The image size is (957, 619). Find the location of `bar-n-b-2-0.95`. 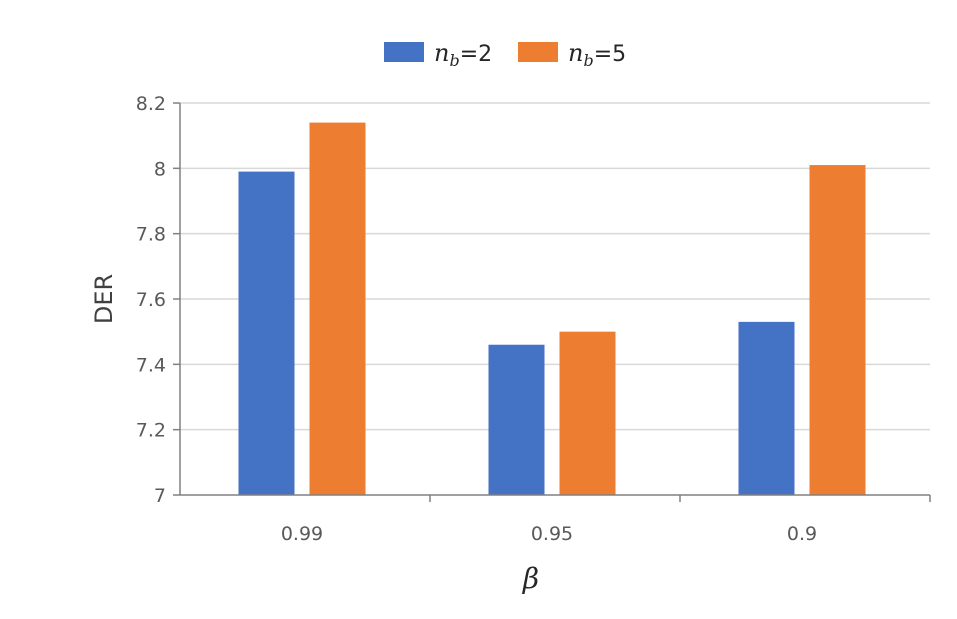

bar-n-b-2-0.95 is located at coordinates (516, 419).